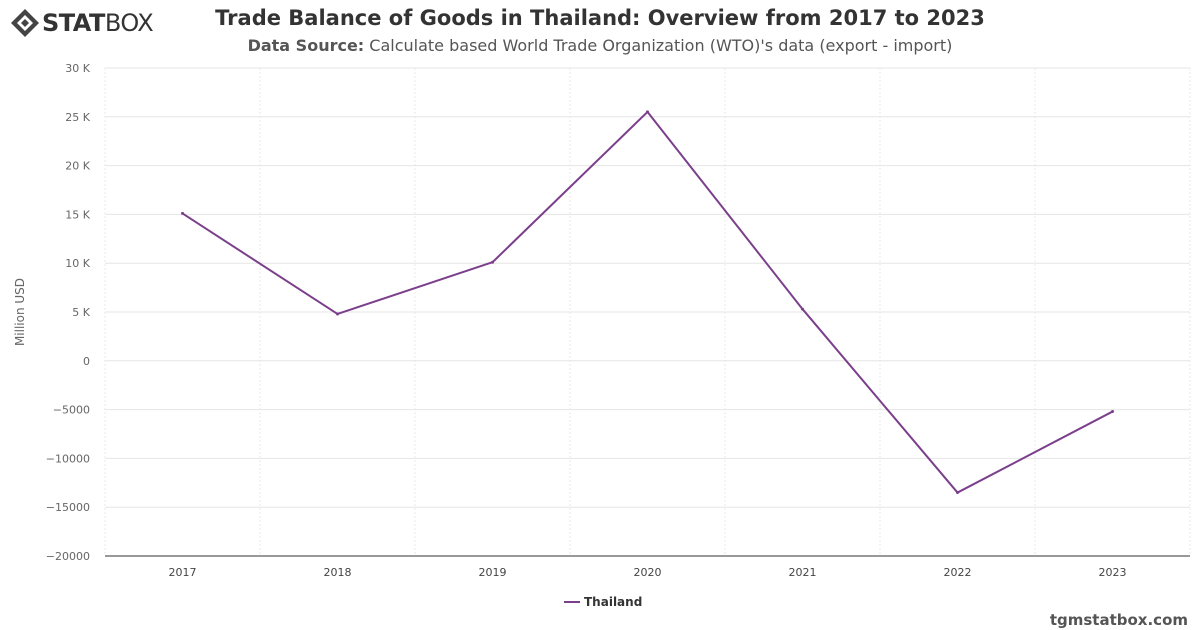  What do you see at coordinates (613, 602) in the screenshot?
I see `legend-label-thailand: Thailand` at bounding box center [613, 602].